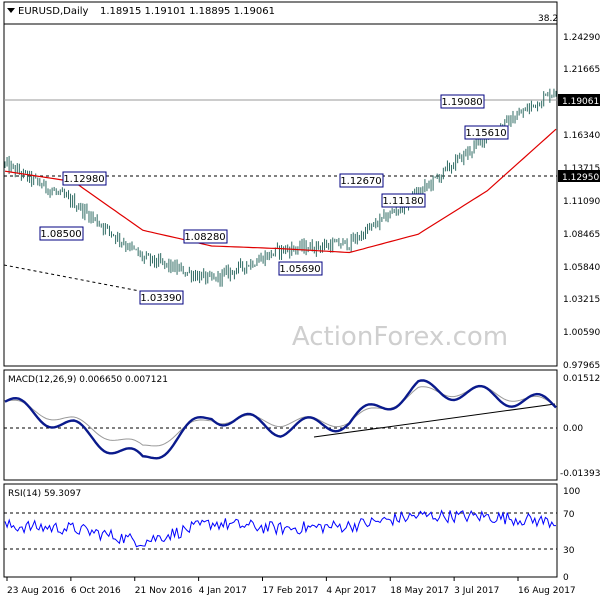 This screenshot has height=600, width=600. What do you see at coordinates (581, 235) in the screenshot?
I see `price-tick: 1.08465` at bounding box center [581, 235].